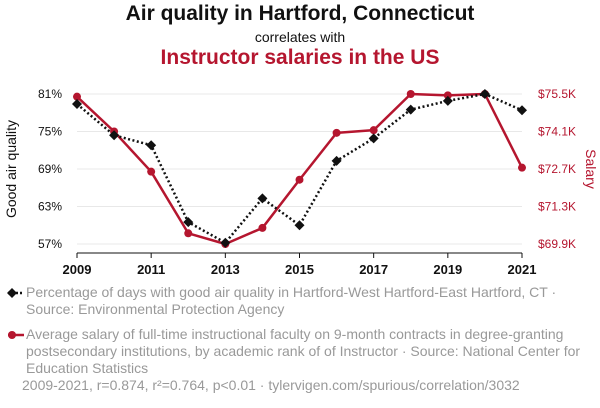 The image size is (600, 408). Describe the element at coordinates (151, 269) in the screenshot. I see `x-tick-label: 2011` at that location.